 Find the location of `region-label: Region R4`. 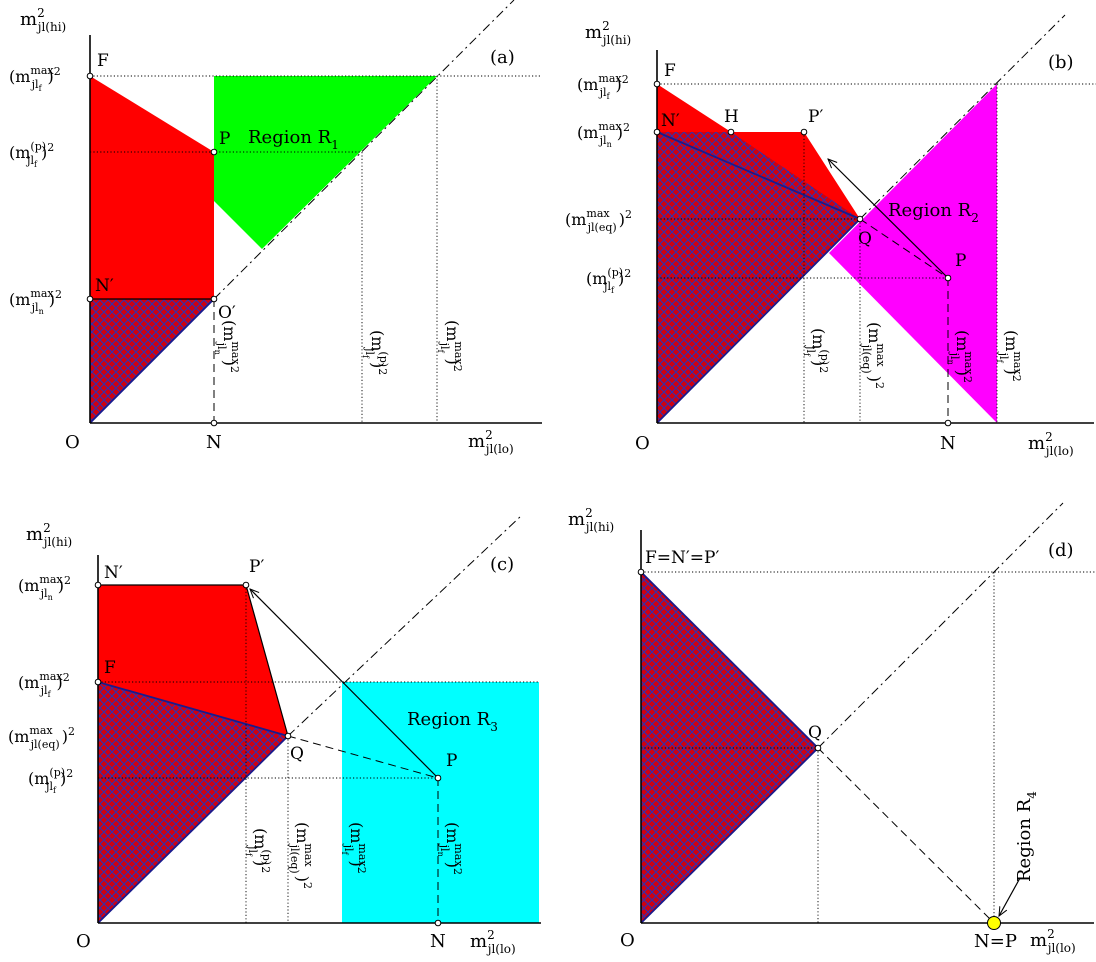

region-label: Region R4 is located at coordinates (1026, 836).